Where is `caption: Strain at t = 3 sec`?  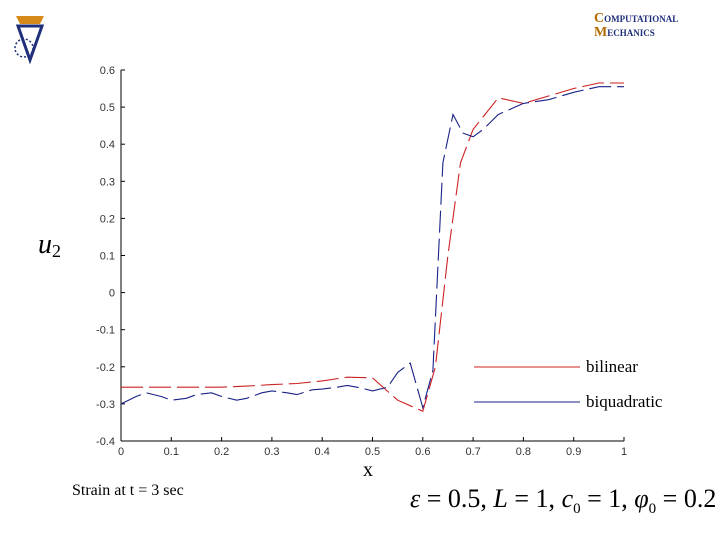 caption: Strain at t = 3 sec is located at coordinates (128, 490).